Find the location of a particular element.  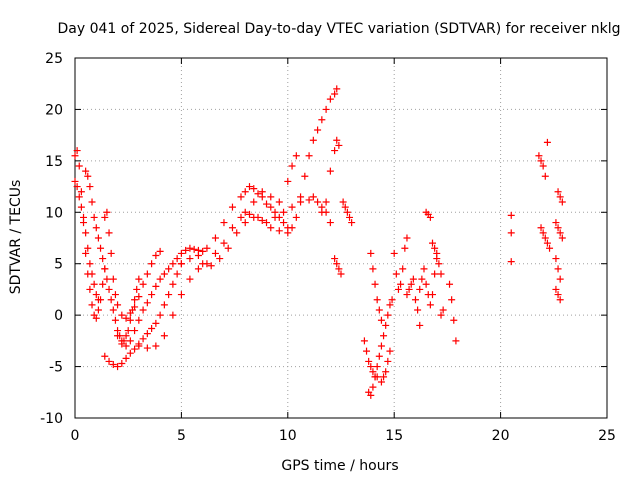

series-arc-c is located at coordinates (112, 256).